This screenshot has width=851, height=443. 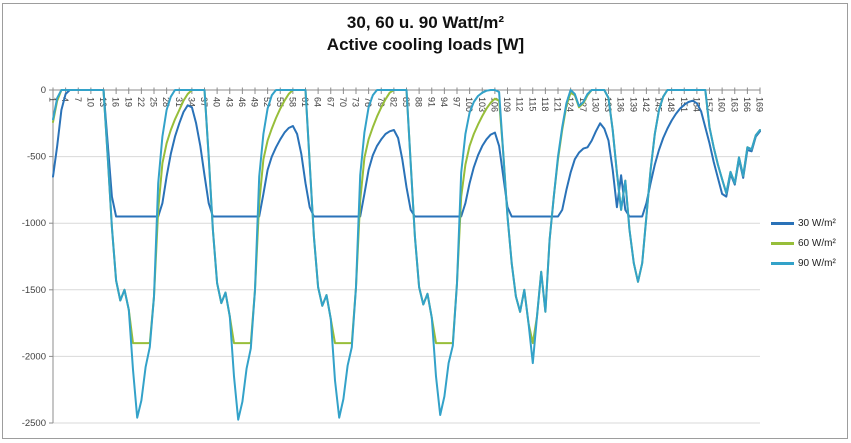 I want to click on x-axis-label: 157, so click(x=709, y=104).